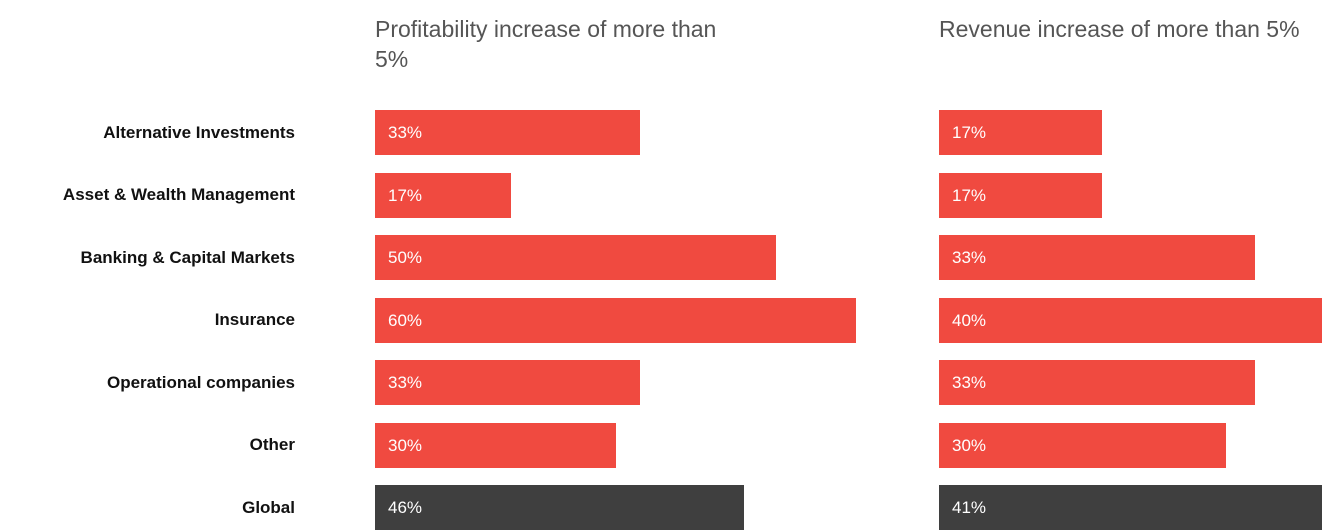 This screenshot has width=1322, height=530. I want to click on bar-profitability: 46%, so click(559, 507).